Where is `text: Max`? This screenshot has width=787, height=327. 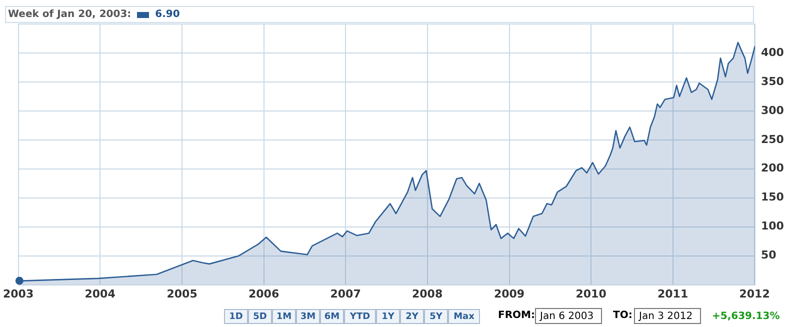
text: Max is located at coordinates (464, 316).